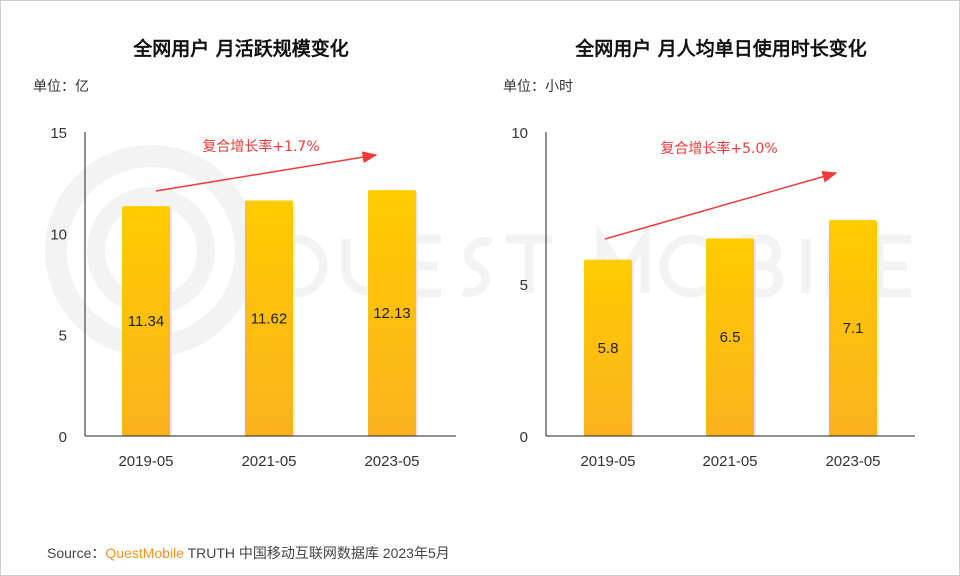 This screenshot has height=576, width=960. I want to click on bar-value-label: 5.8, so click(608, 348).